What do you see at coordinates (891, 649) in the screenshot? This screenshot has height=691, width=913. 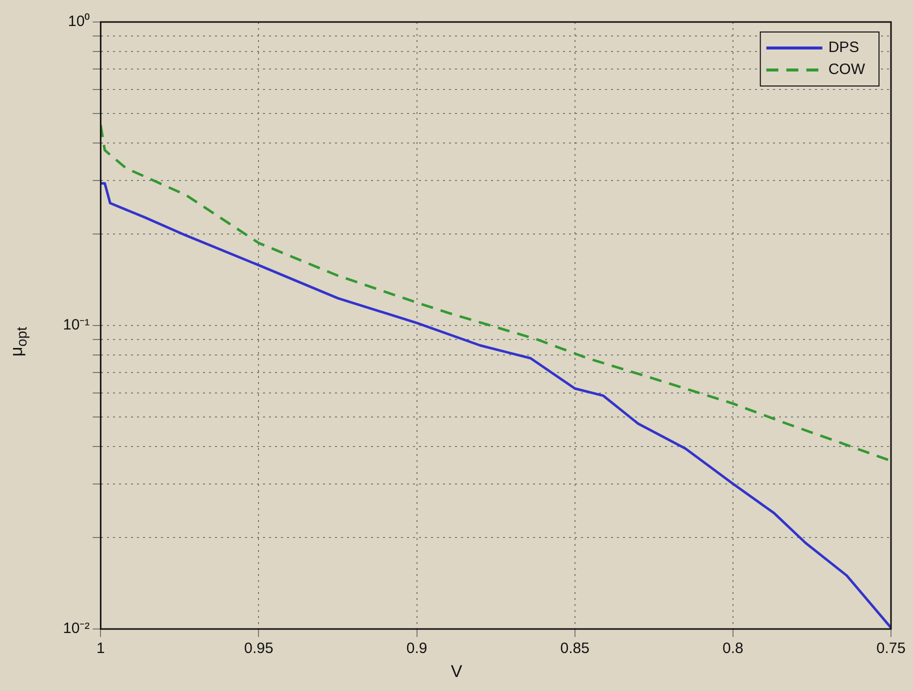 I see `x-tick-label: 0.75` at bounding box center [891, 649].